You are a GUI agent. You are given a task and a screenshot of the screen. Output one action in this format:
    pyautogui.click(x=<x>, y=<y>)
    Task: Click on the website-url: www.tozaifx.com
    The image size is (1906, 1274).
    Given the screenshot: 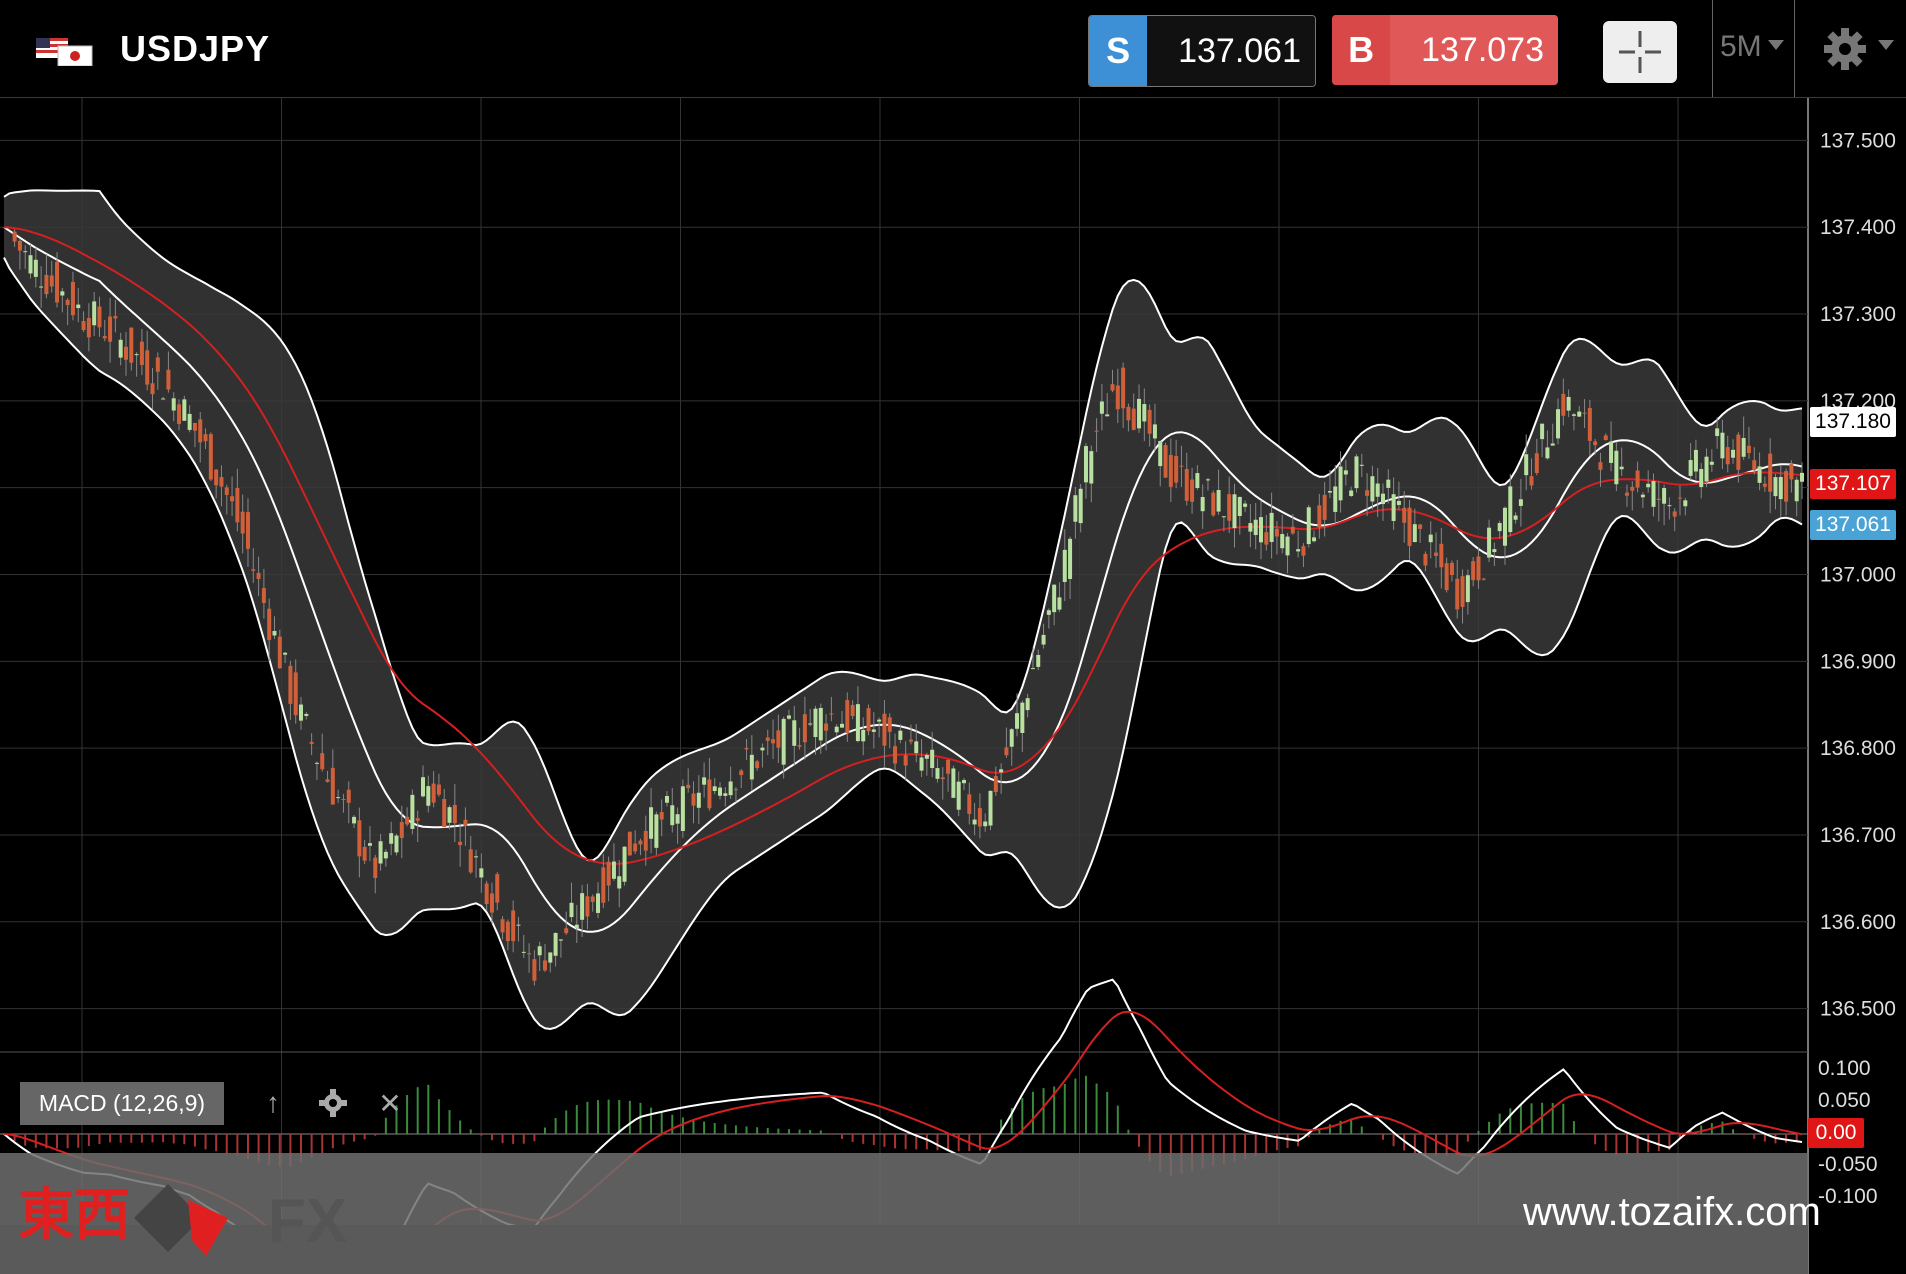 What is the action you would take?
    pyautogui.click(x=1672, y=1212)
    